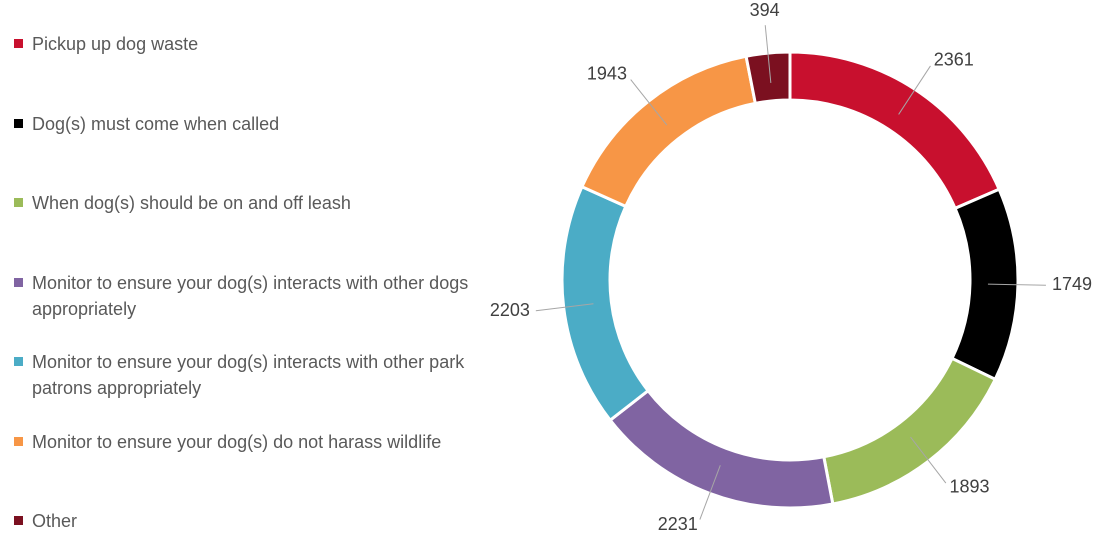  What do you see at coordinates (765, 10) in the screenshot?
I see `data-label: 394` at bounding box center [765, 10].